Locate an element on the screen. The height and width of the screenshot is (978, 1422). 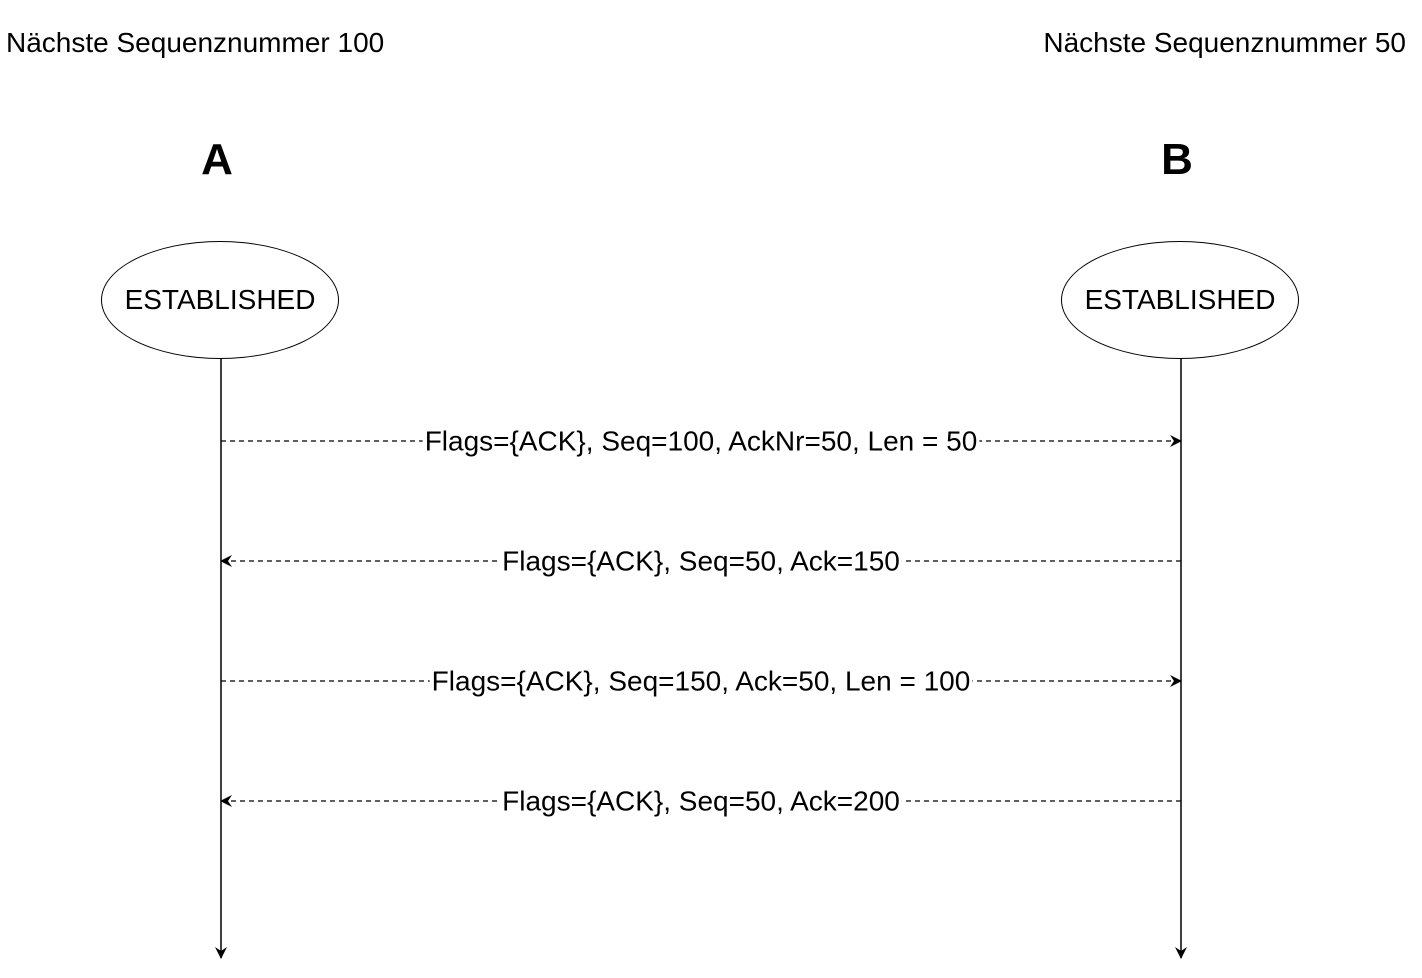
state-a-ellipse: ESTABLISHED is located at coordinates (220, 300).